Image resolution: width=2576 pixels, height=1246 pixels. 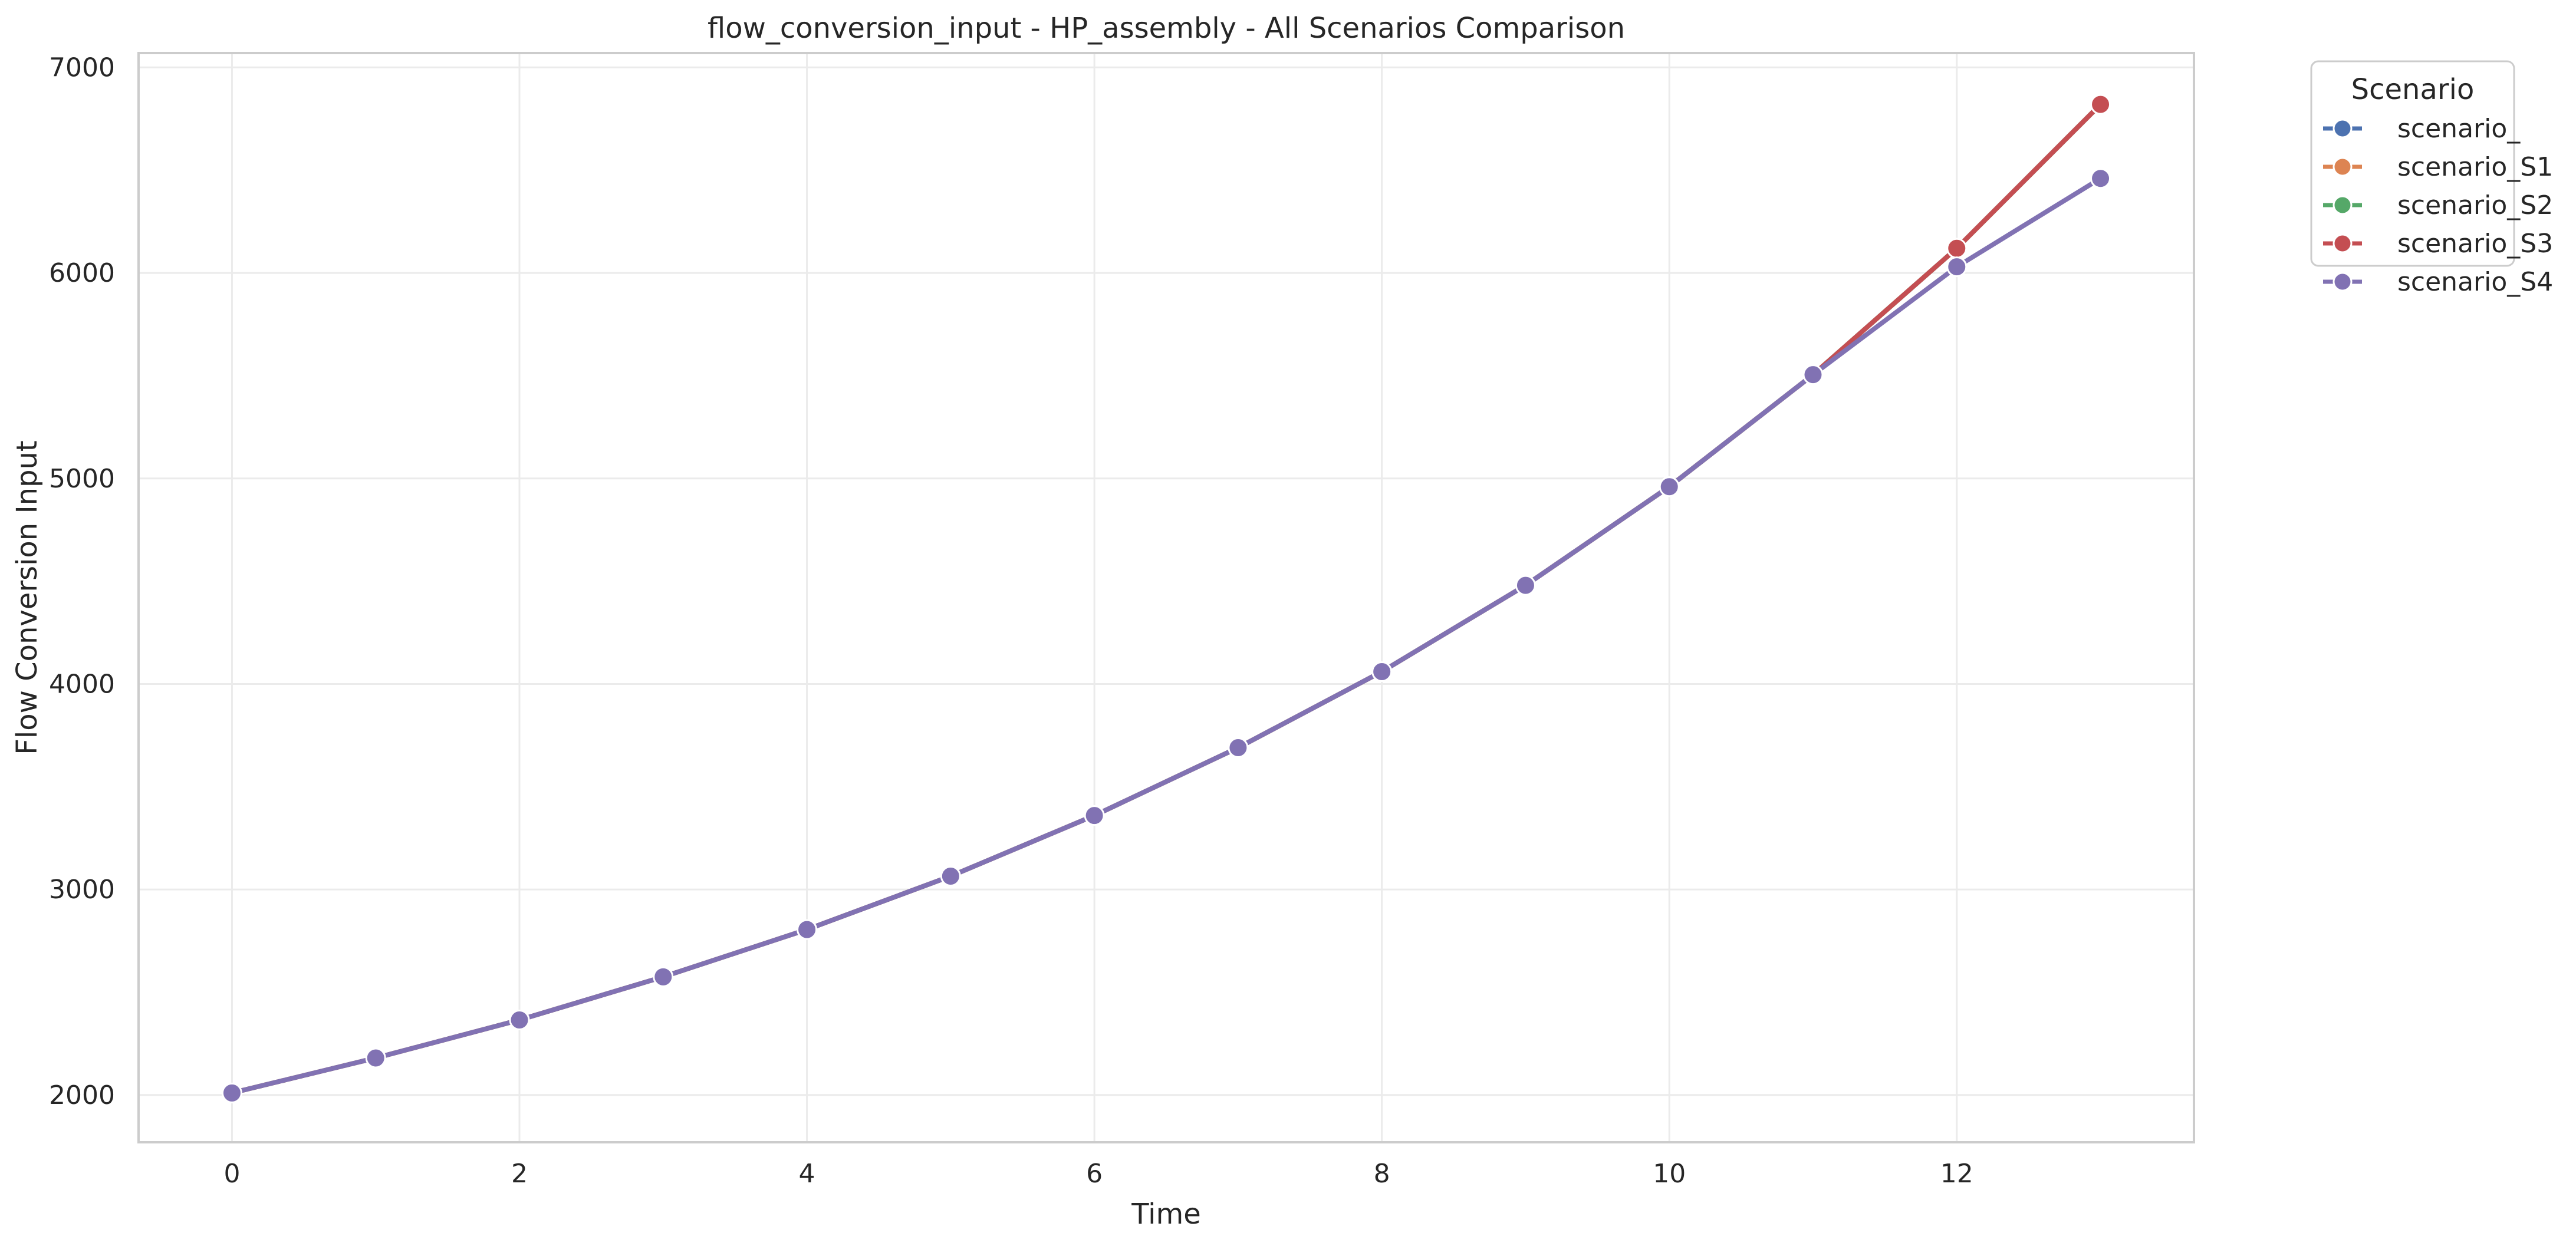 I want to click on x-tick-label: 12, so click(x=1957, y=1174).